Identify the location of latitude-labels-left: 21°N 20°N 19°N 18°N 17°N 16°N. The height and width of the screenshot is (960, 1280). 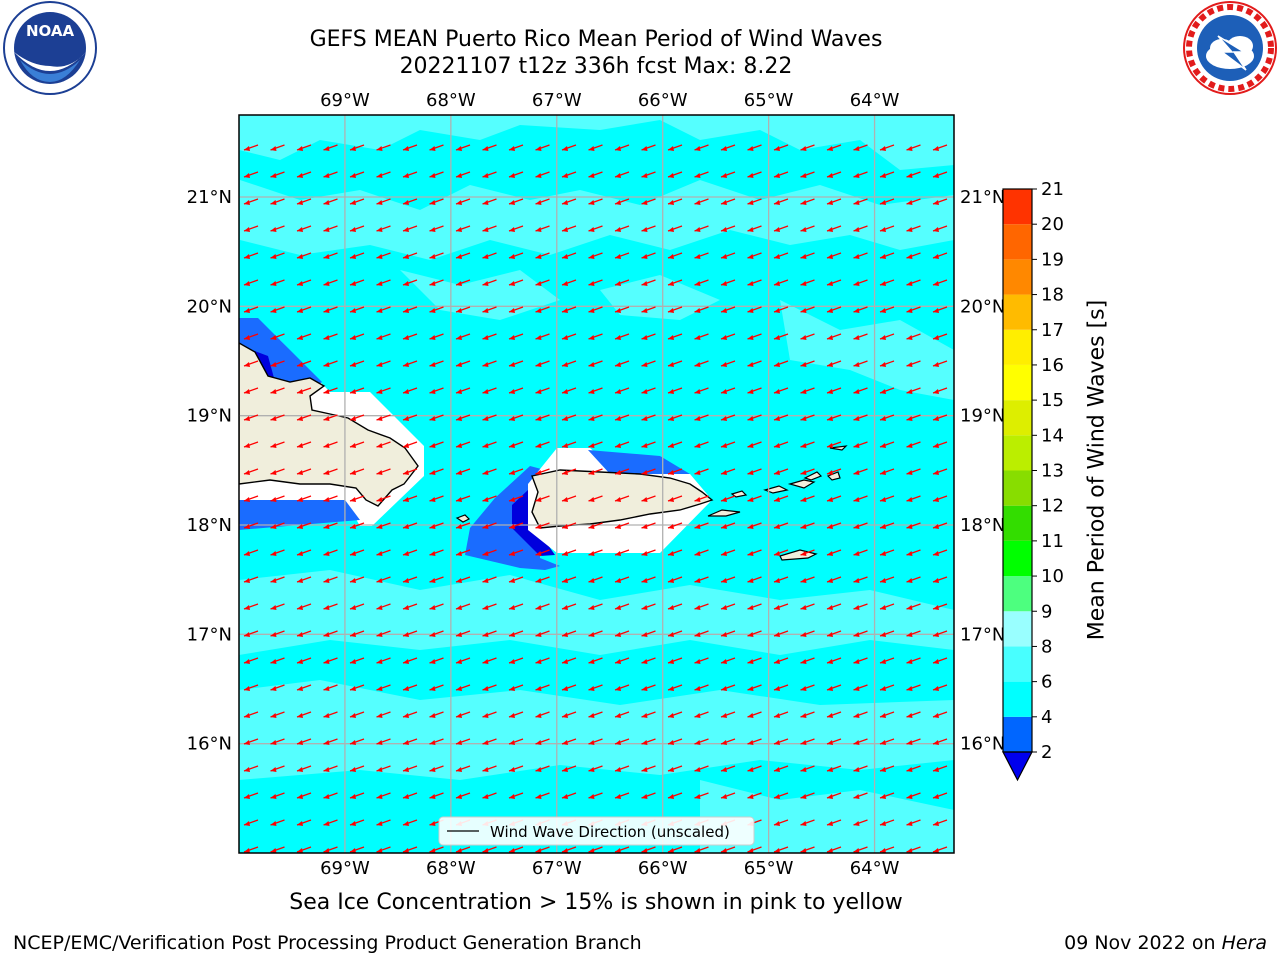
(209, 471).